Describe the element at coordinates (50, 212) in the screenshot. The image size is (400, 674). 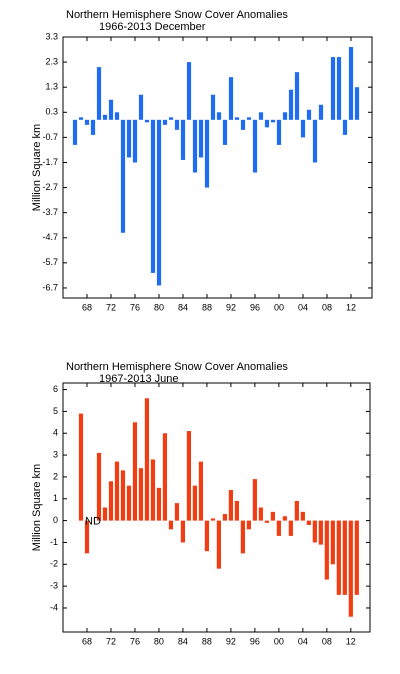
I see `y-tick-label: -3.7` at that location.